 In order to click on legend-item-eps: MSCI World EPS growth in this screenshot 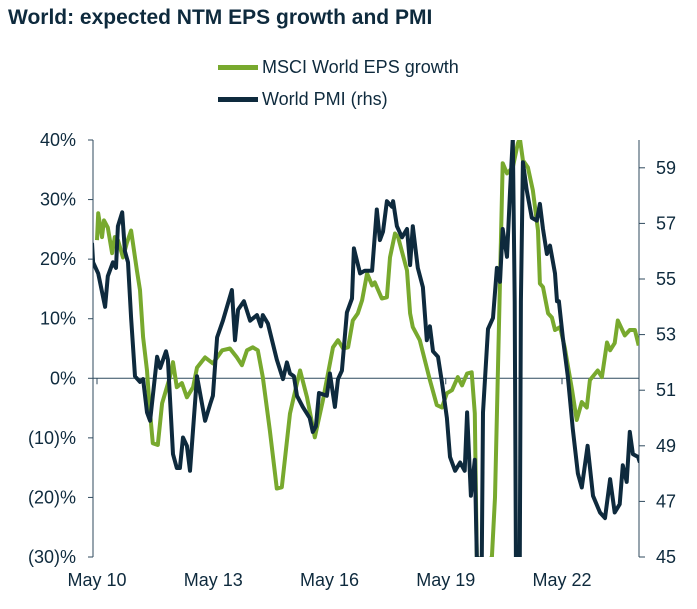, I will do `click(338, 67)`.